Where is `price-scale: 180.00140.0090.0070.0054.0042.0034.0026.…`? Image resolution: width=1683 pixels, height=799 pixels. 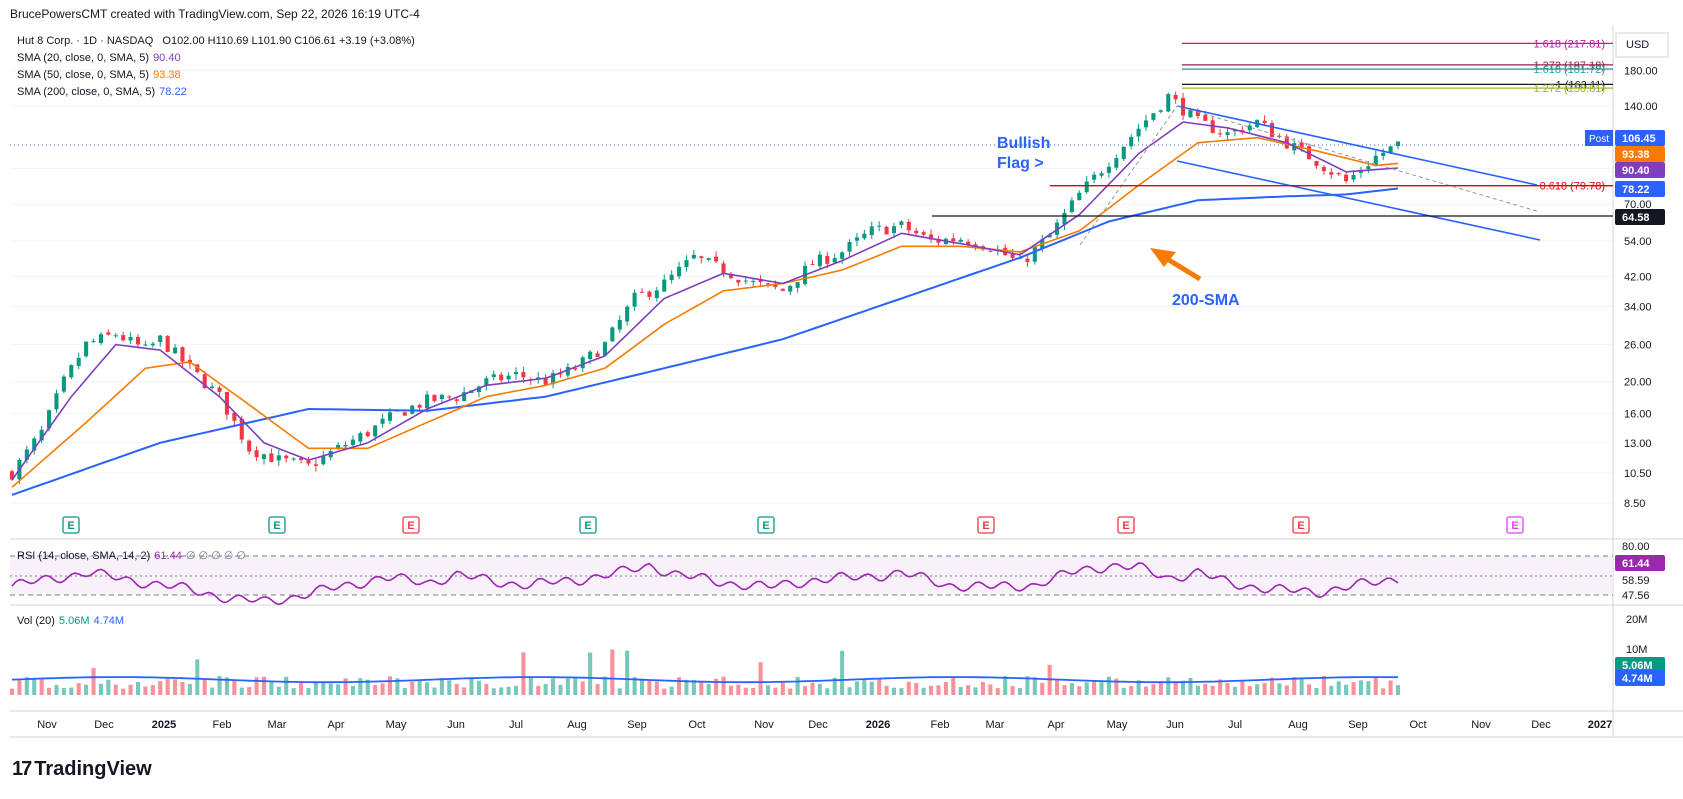
price-scale: 180.00140.0090.0070.0054.0042.0034.0026.… is located at coordinates (1641, 287).